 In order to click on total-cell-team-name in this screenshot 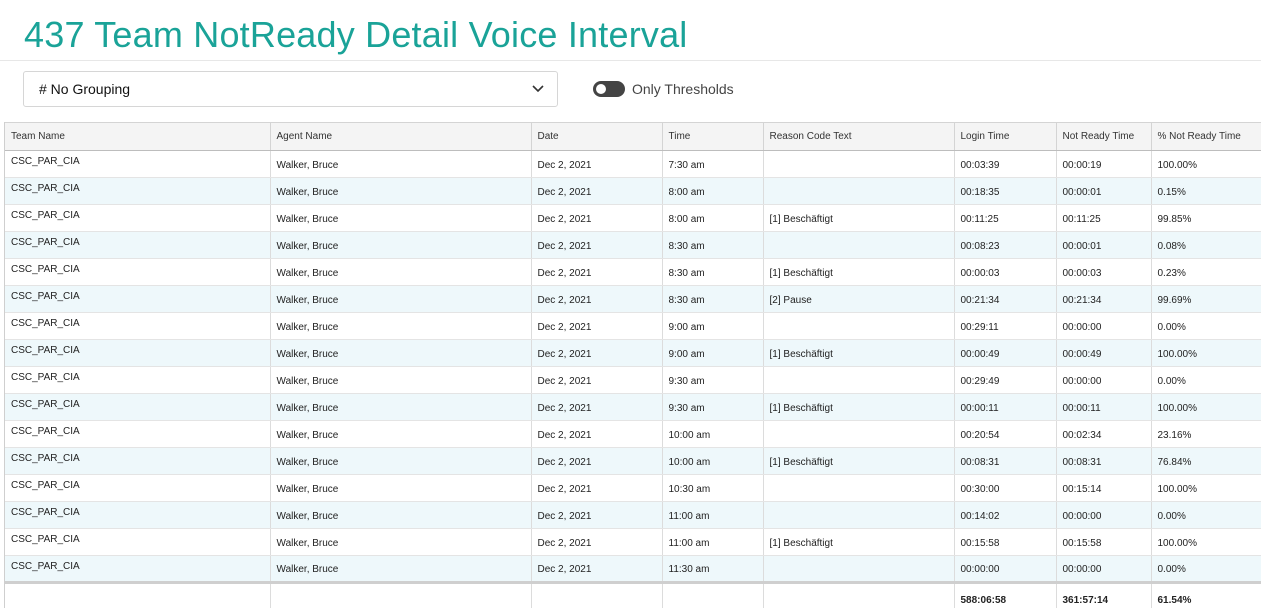, I will do `click(138, 594)`.